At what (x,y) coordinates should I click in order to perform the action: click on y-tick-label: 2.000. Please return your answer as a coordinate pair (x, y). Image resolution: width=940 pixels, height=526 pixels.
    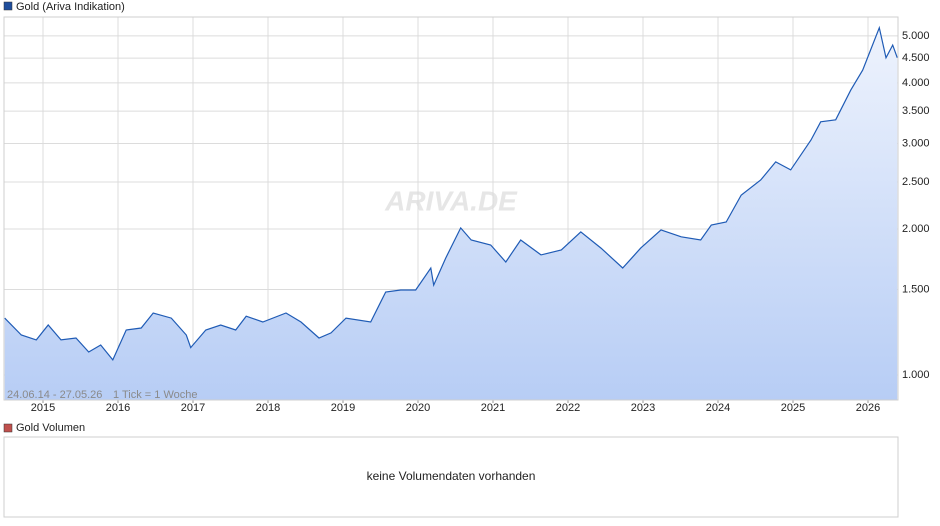
    Looking at the image, I should click on (916, 229).